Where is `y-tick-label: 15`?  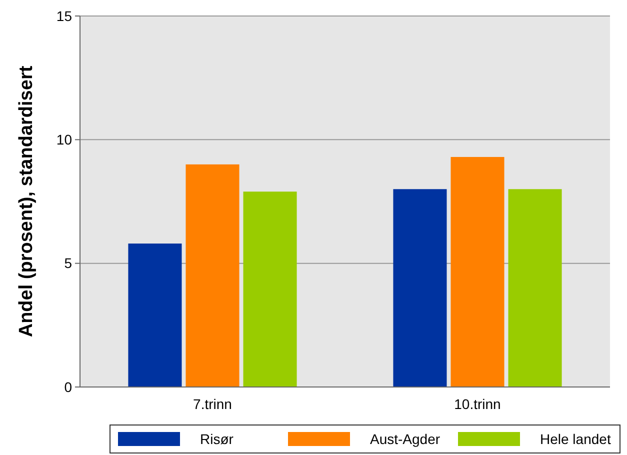 y-tick-label: 15 is located at coordinates (64, 16).